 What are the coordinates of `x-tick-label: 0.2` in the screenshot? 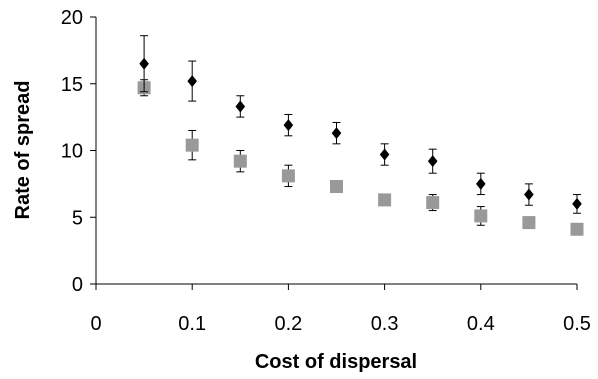 It's located at (288, 324).